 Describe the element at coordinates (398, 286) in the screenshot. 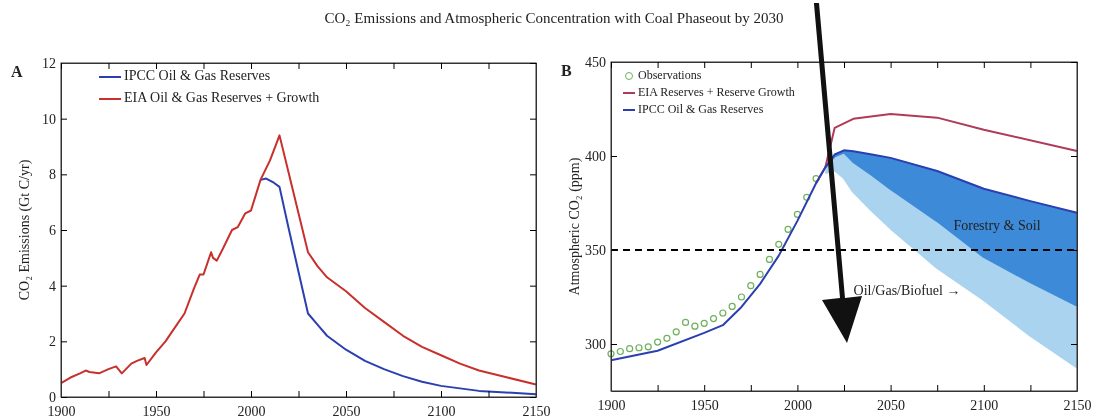

I see `line-series` at that location.